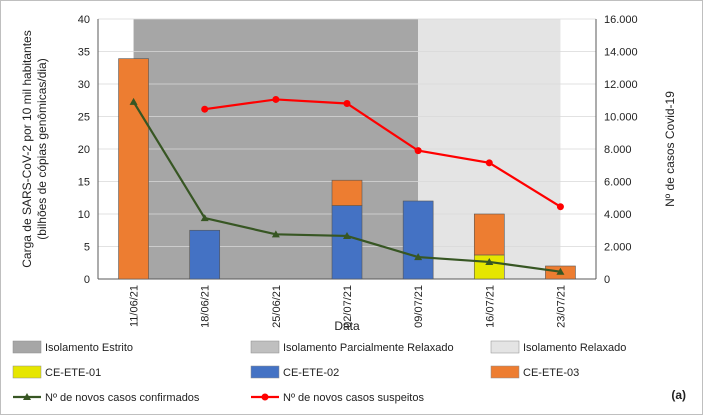 The image size is (703, 419). What do you see at coordinates (206, 306) in the screenshot?
I see `x-tick-label: 18/06/21` at bounding box center [206, 306].